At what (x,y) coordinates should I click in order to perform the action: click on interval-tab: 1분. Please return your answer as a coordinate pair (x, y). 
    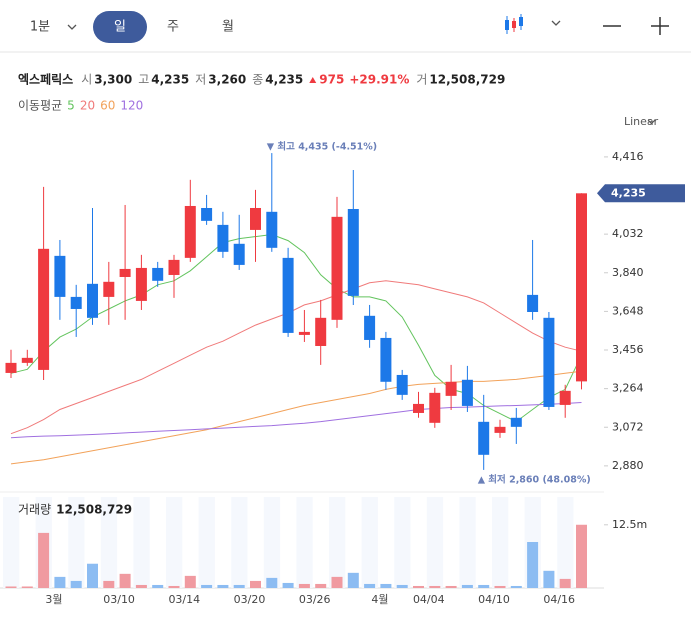
    Looking at the image, I should click on (40, 27).